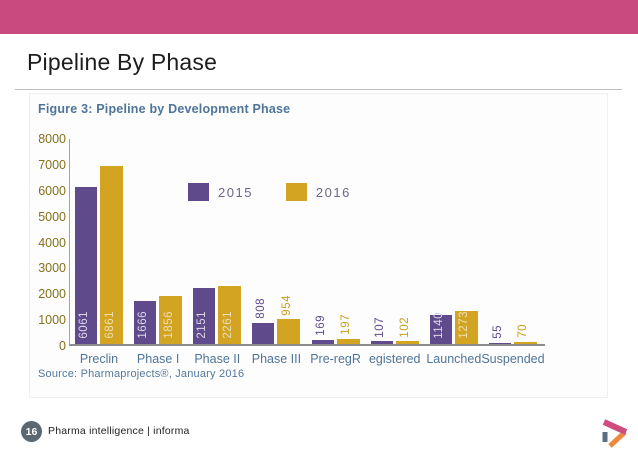 The width and height of the screenshot is (638, 452). What do you see at coordinates (227, 325) in the screenshot?
I see `bar-value-label: 2261` at bounding box center [227, 325].